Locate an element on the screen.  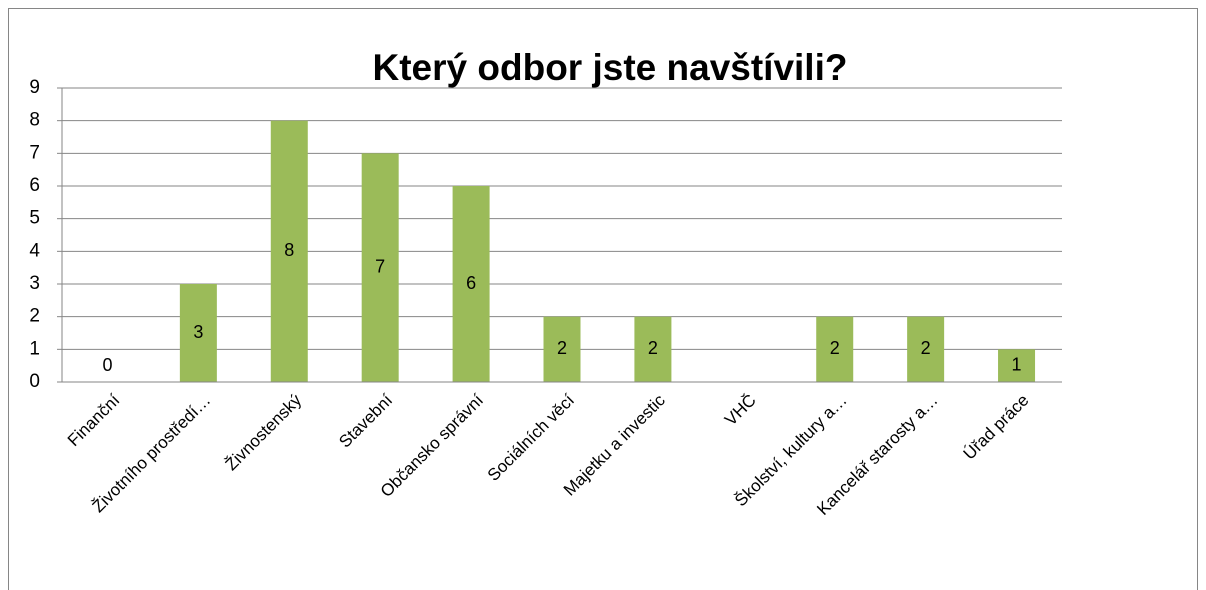
y-tick-label: 6 is located at coordinates (34, 185).